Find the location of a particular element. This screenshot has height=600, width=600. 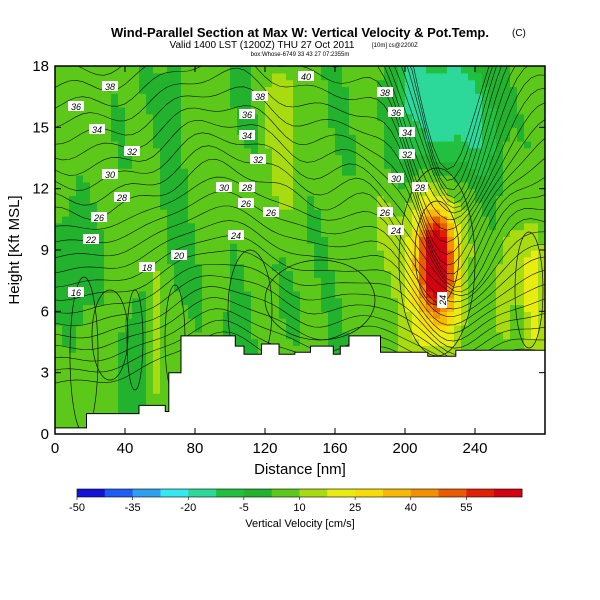

colorbar: -50 -35 -20 -5 10 25 40 55 is located at coordinates (296, 501).